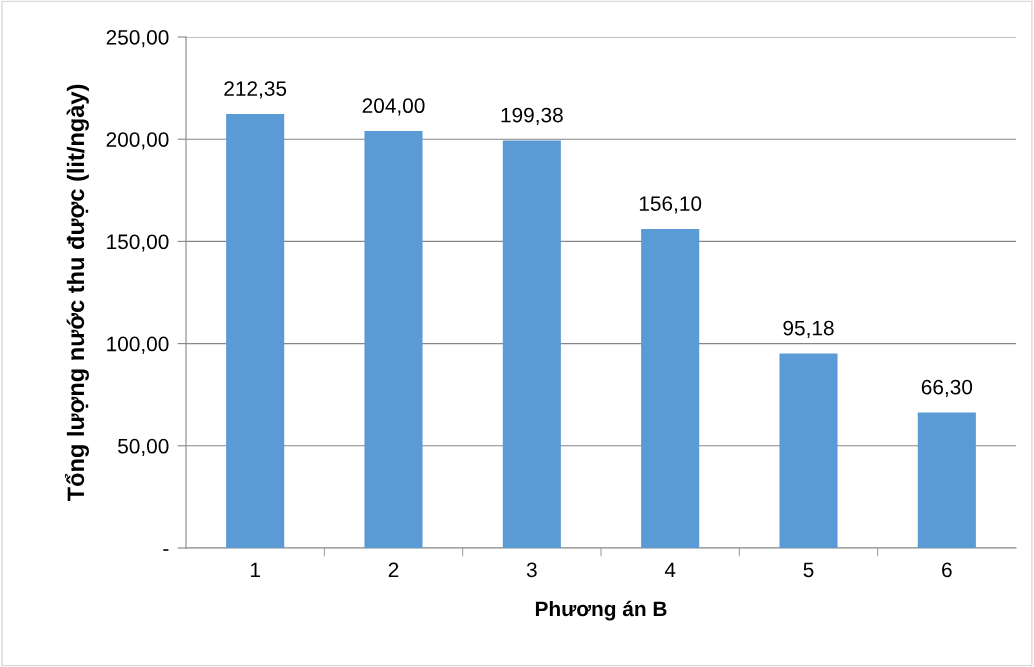 The width and height of the screenshot is (1034, 667). I want to click on y-tick-label: 150,00, so click(138, 243).